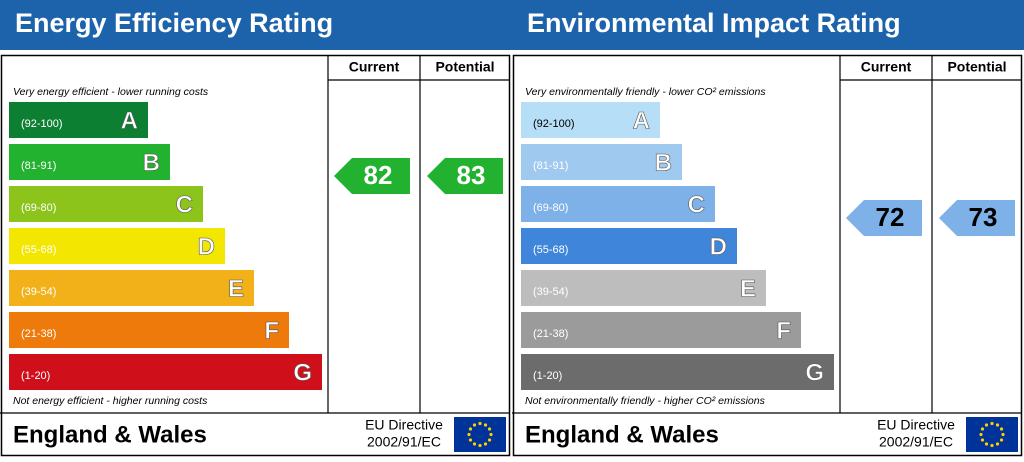 The width and height of the screenshot is (1024, 462). What do you see at coordinates (714, 23) in the screenshot?
I see `panel-title: Environmental Impact Rating` at bounding box center [714, 23].